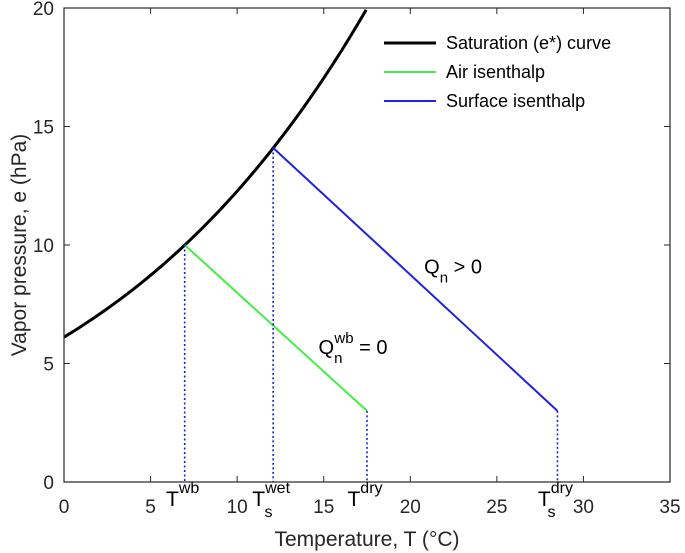 The height and width of the screenshot is (553, 685). I want to click on x-axis-title: Temperature, T (°C), so click(366, 539).